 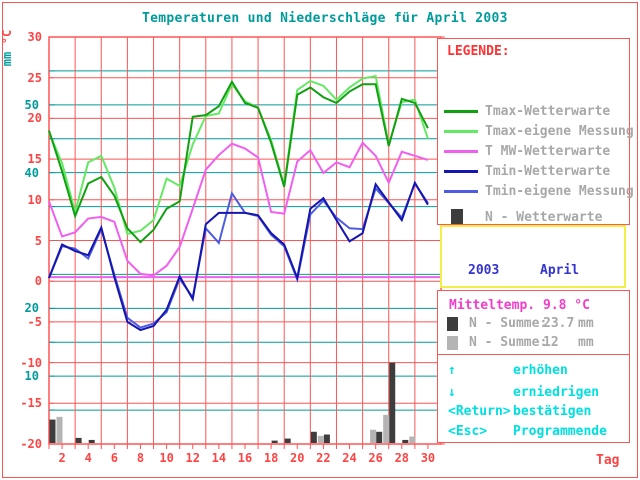 I want to click on legend-item-n-wetterwarte: N - Wetterwarte, so click(x=533, y=218).